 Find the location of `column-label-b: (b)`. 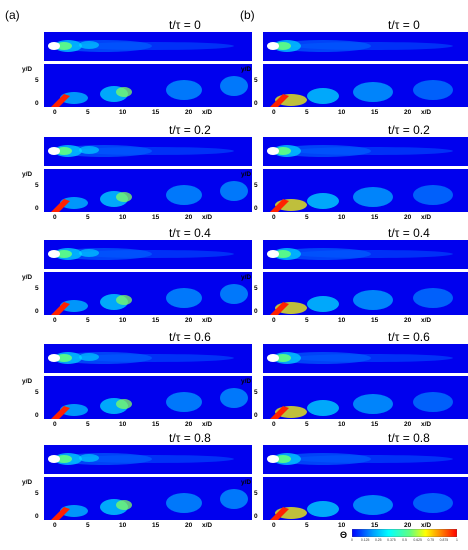

column-label-b: (b) is located at coordinates (247, 15).